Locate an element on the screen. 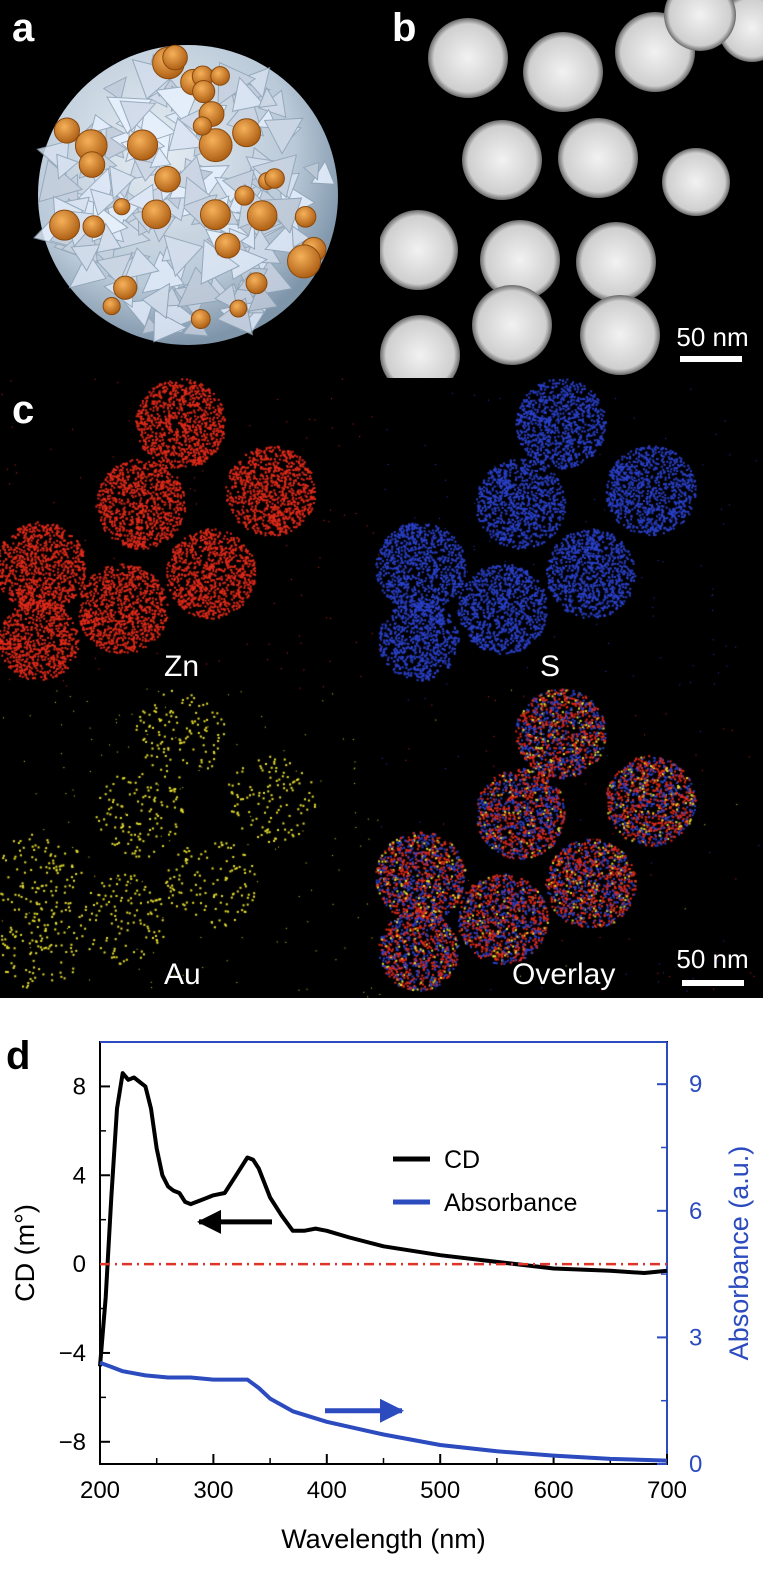  x-tick-label: 200 is located at coordinates (100, 1490).